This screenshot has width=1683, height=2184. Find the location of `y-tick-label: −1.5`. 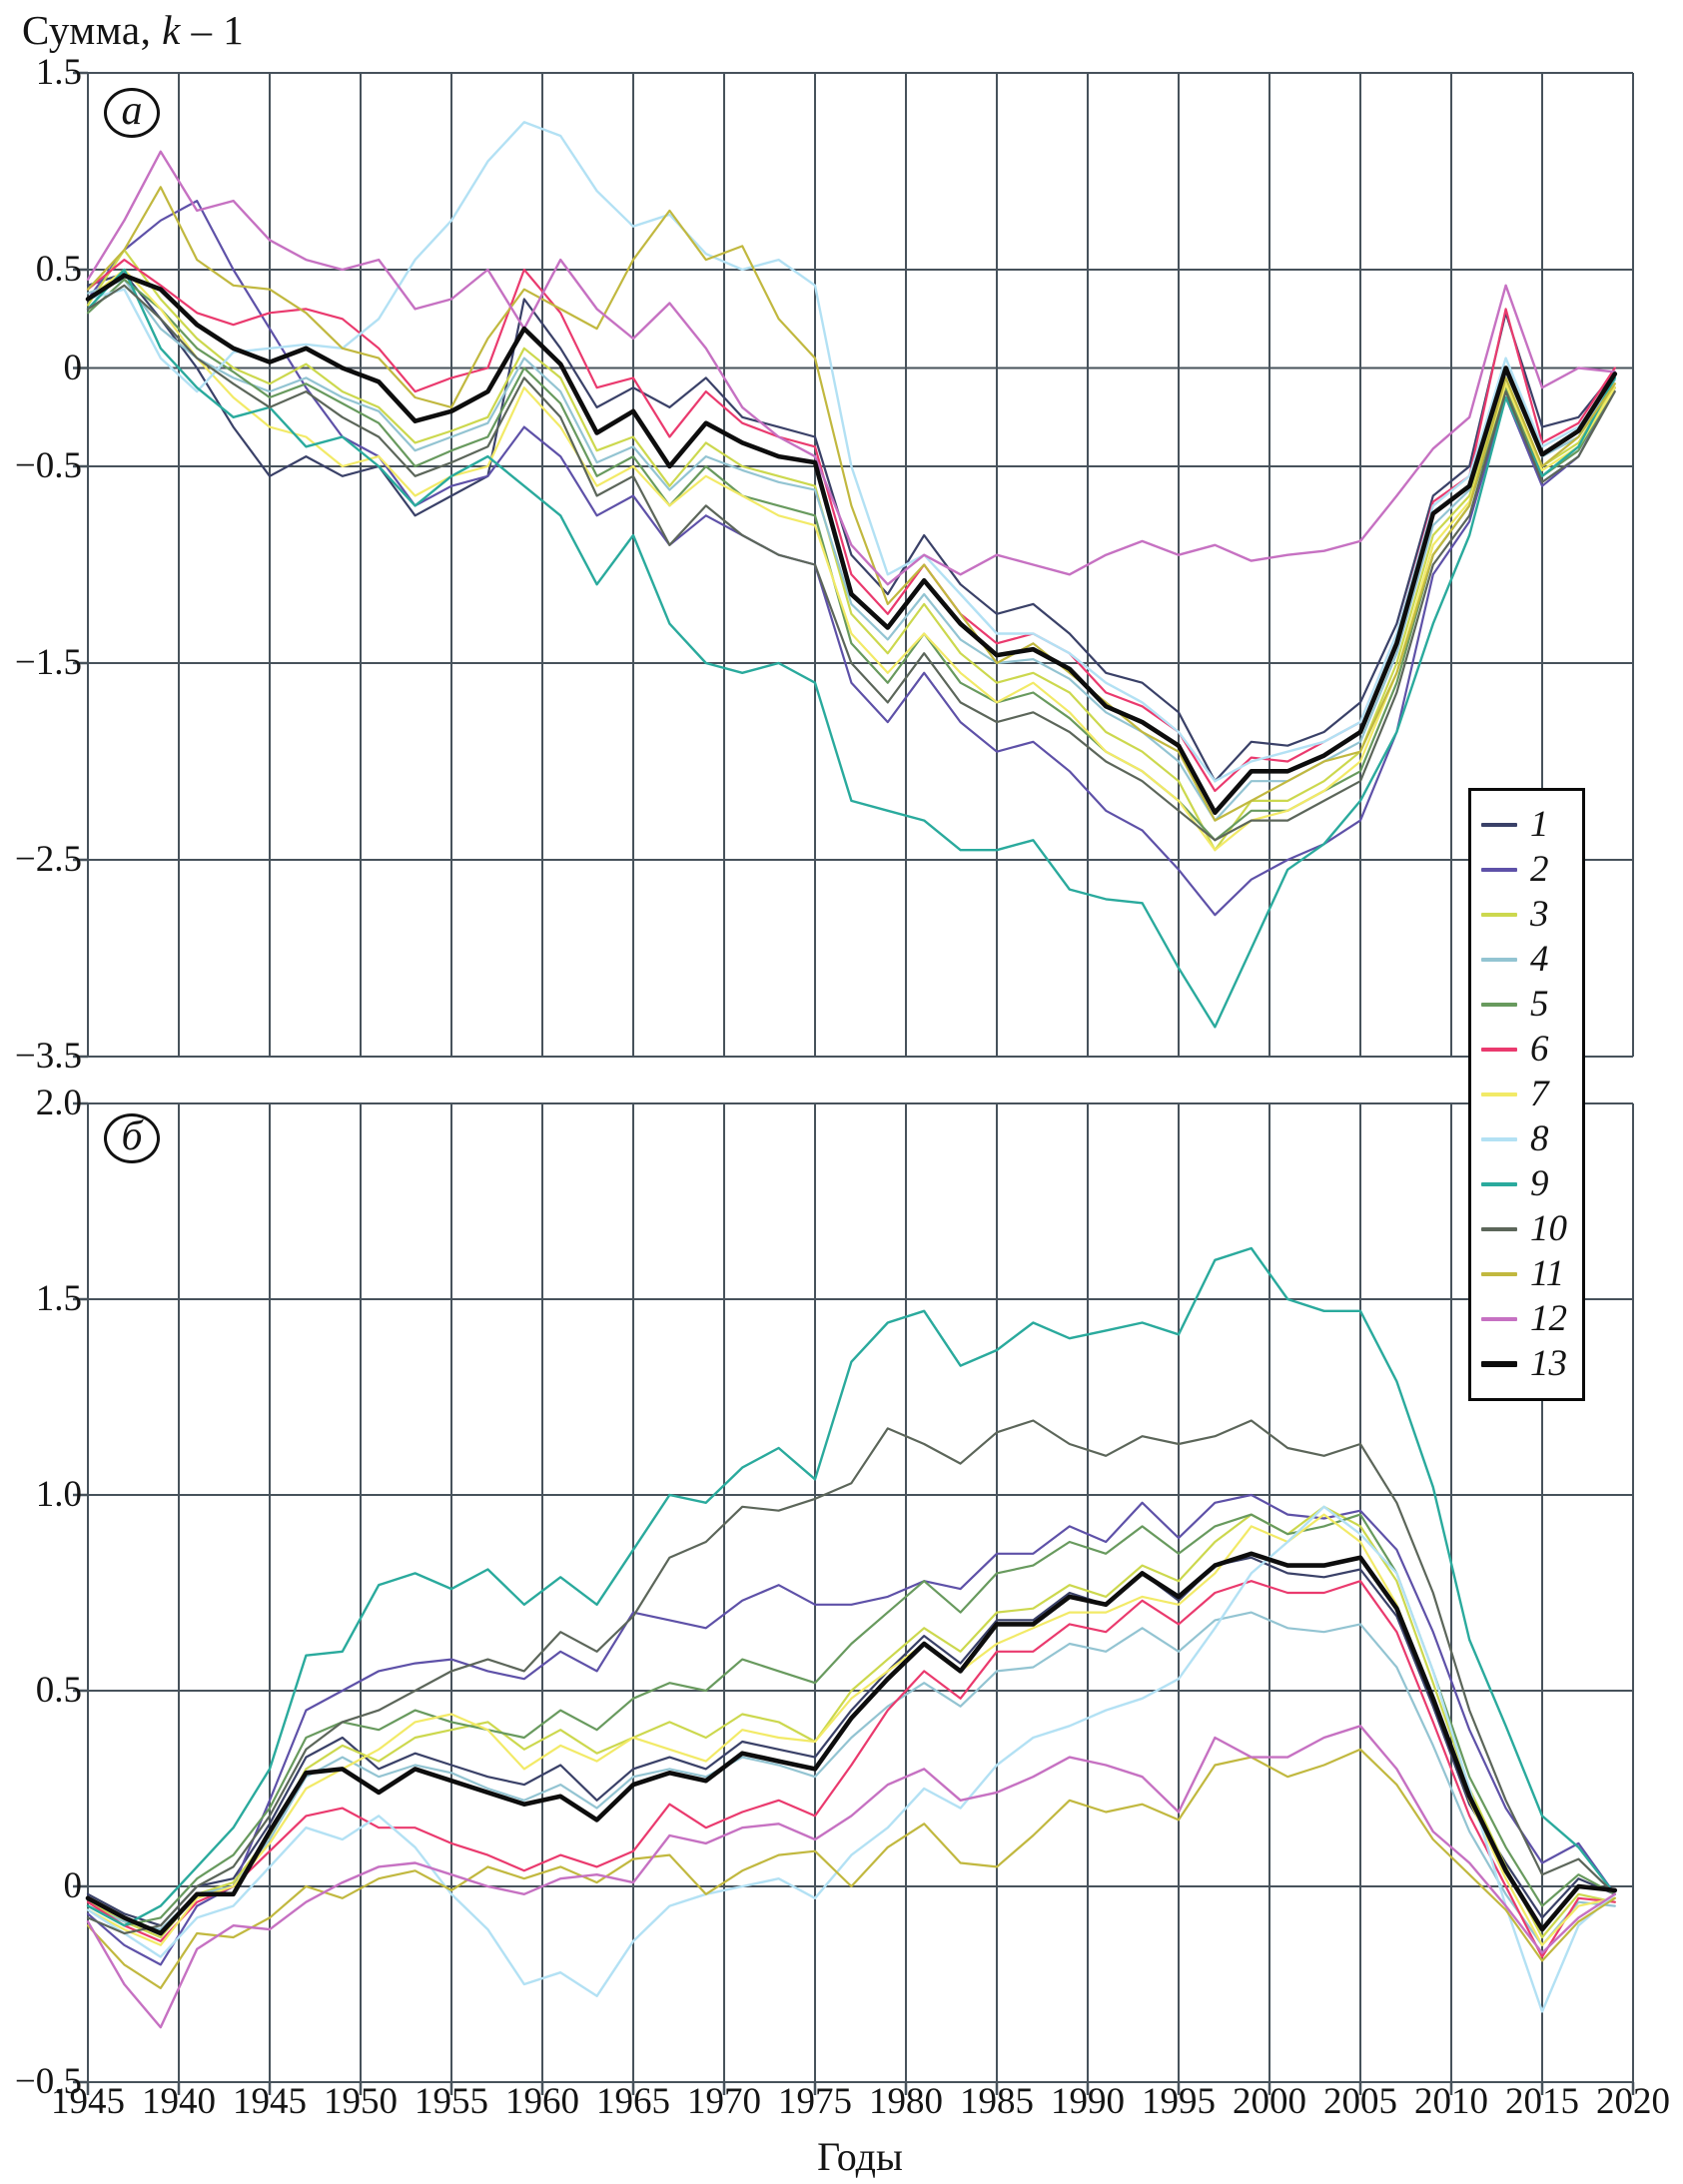

y-tick-label: −1.5 is located at coordinates (48, 662).